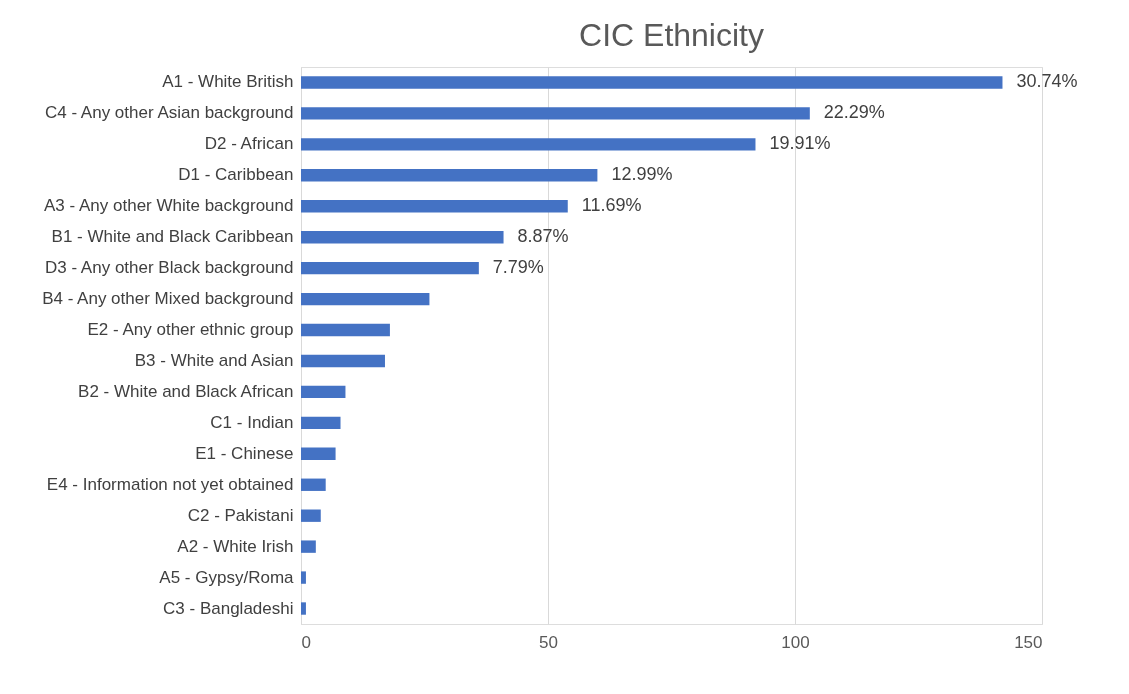  Describe the element at coordinates (190, 330) in the screenshot. I see `y-tick-label: E2 - Any other ethnic group` at that location.